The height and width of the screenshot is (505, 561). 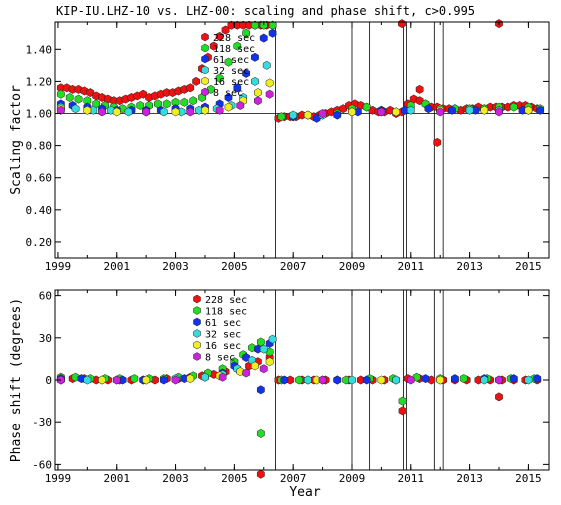 I want to click on x-tick-label: 2005, so click(x=234, y=478).